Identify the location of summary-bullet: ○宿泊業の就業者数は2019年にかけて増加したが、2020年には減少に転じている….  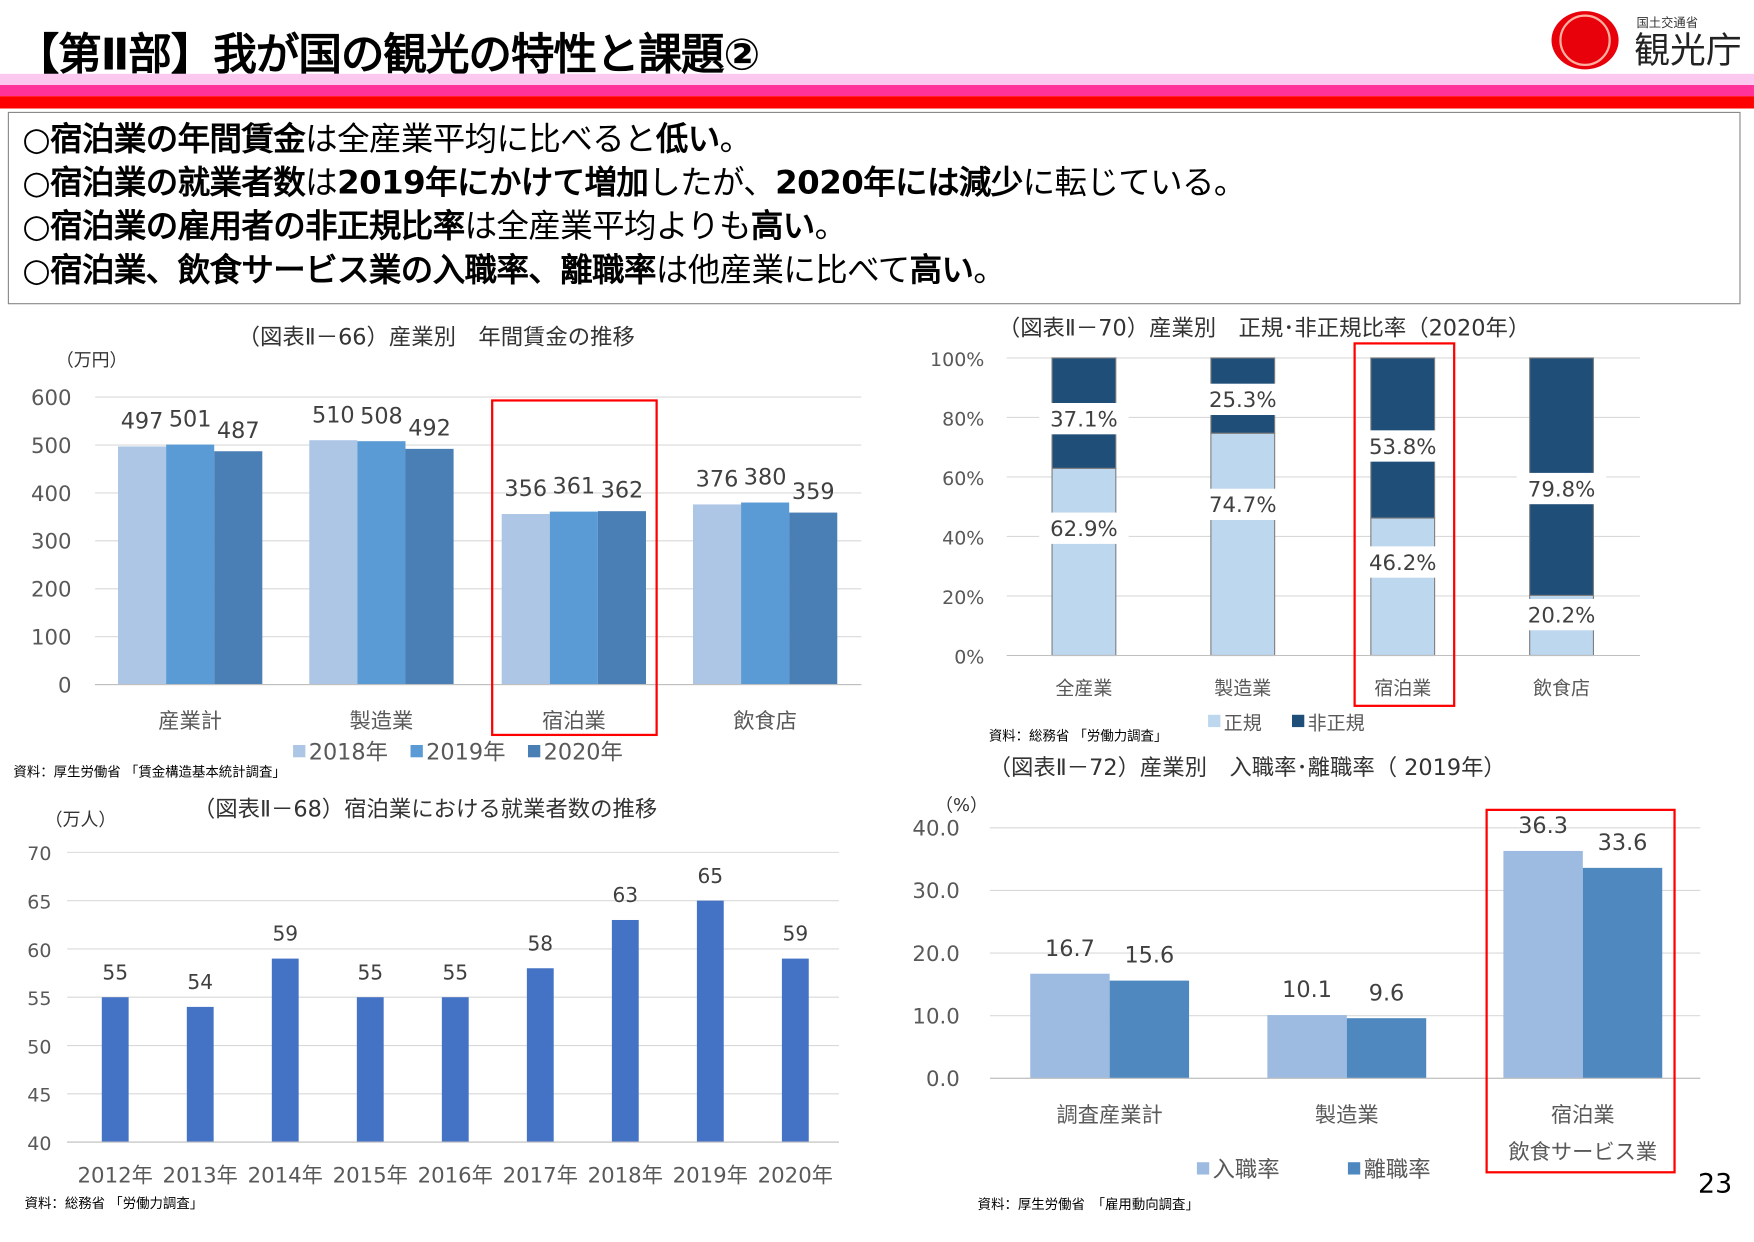
(874, 183).